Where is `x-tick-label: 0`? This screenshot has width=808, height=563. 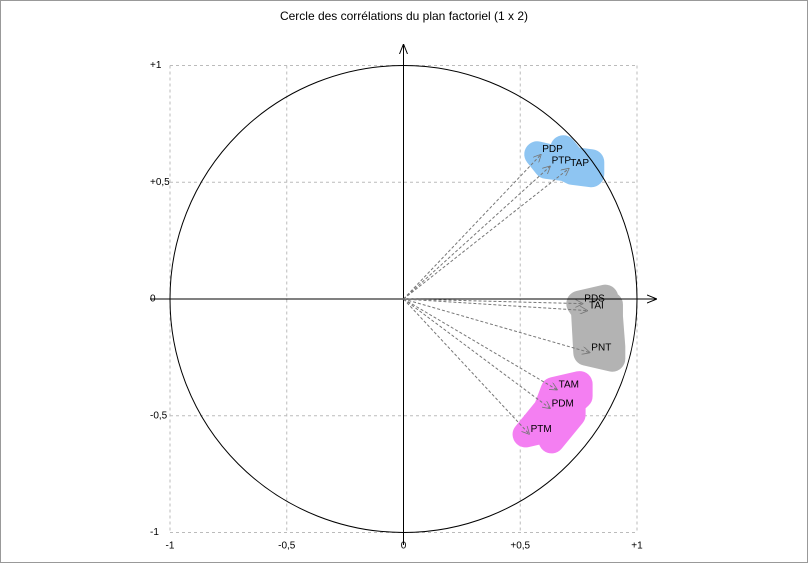 x-tick-label: 0 is located at coordinates (404, 546).